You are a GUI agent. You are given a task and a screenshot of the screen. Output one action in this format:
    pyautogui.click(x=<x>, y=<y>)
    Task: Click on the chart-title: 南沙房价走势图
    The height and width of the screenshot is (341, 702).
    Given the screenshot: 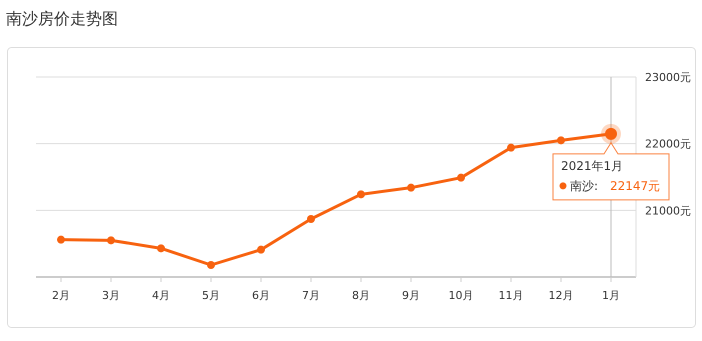 What is the action you would take?
    pyautogui.click(x=62, y=18)
    